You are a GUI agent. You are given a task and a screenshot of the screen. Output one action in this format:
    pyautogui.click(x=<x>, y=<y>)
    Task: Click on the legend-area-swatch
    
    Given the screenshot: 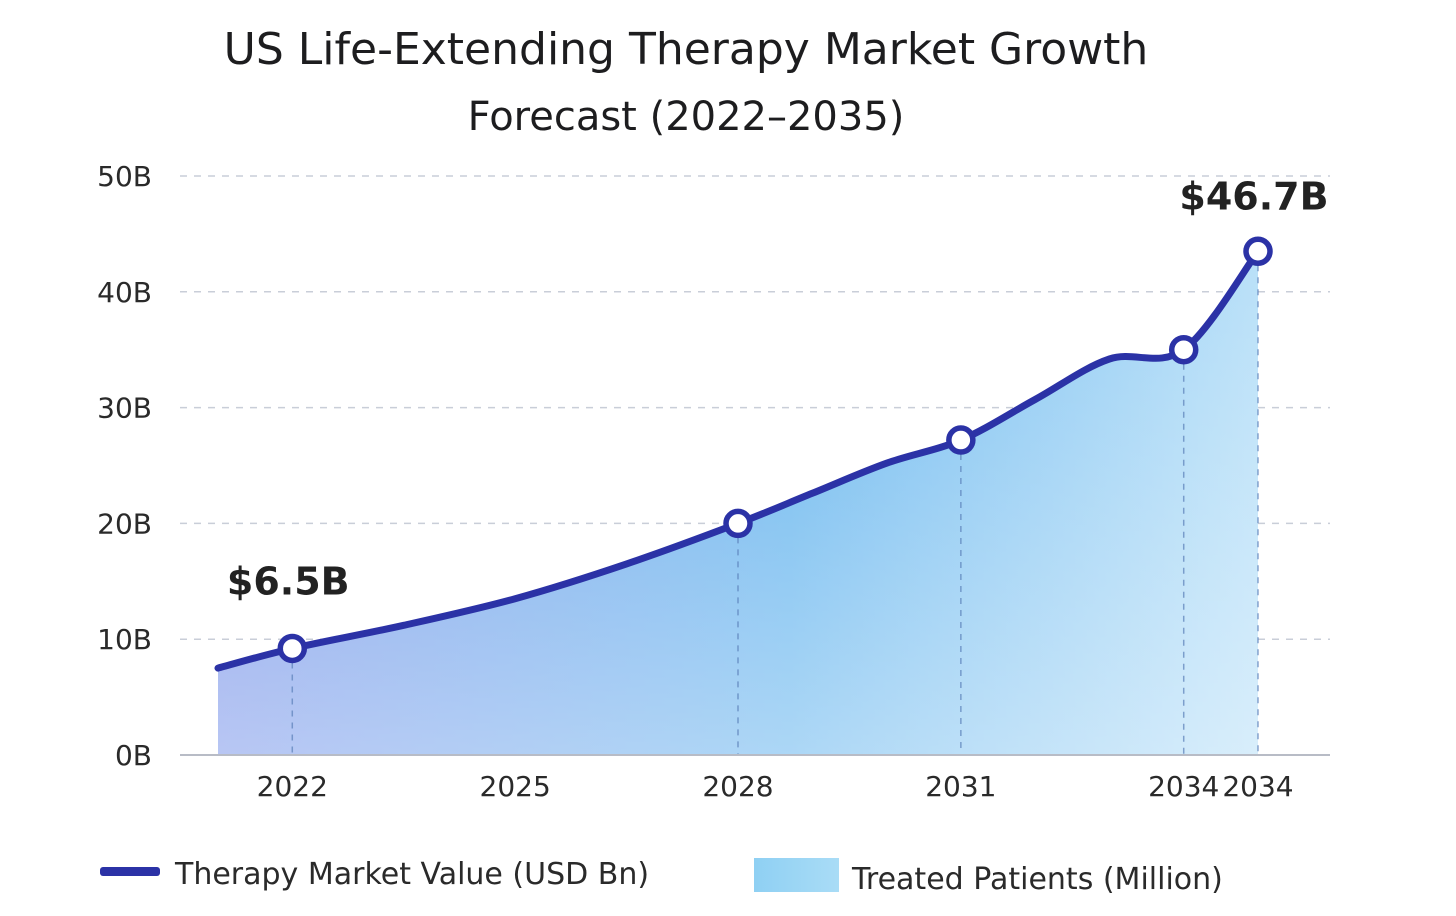 What is the action you would take?
    pyautogui.click(x=796, y=875)
    